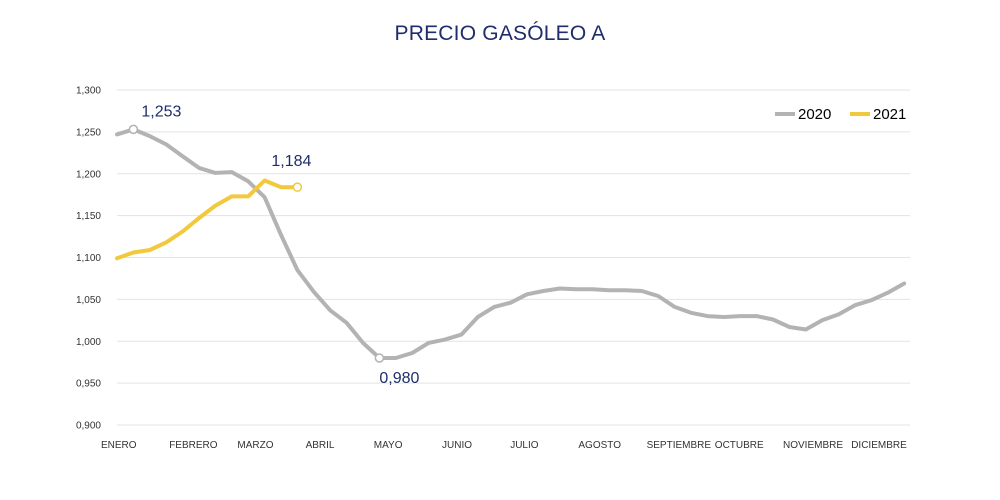  I want to click on x-tick-label: FEBRERO, so click(193, 445).